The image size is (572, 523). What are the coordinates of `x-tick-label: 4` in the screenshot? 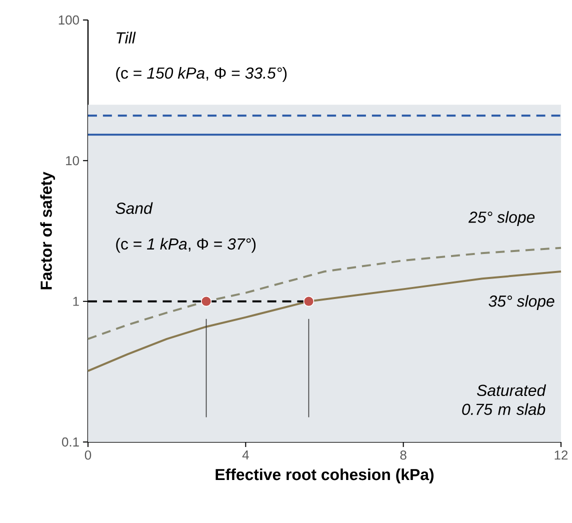 It's located at (245, 455).